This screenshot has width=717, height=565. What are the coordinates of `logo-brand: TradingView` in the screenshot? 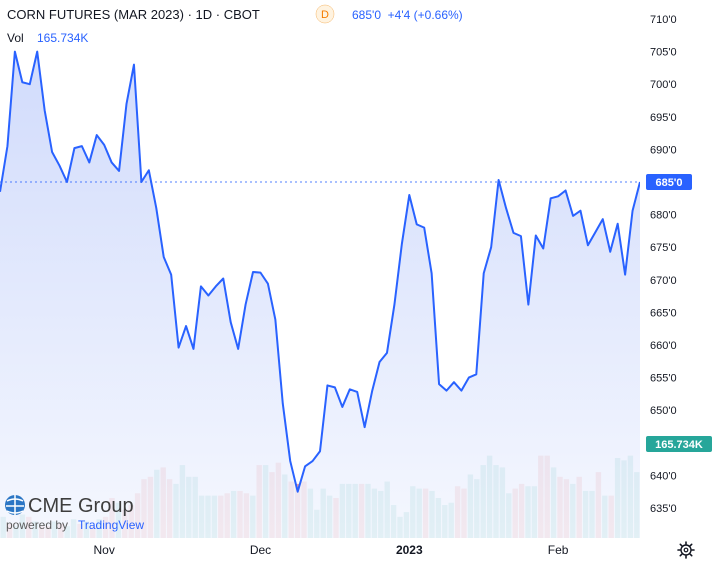 It's located at (111, 525).